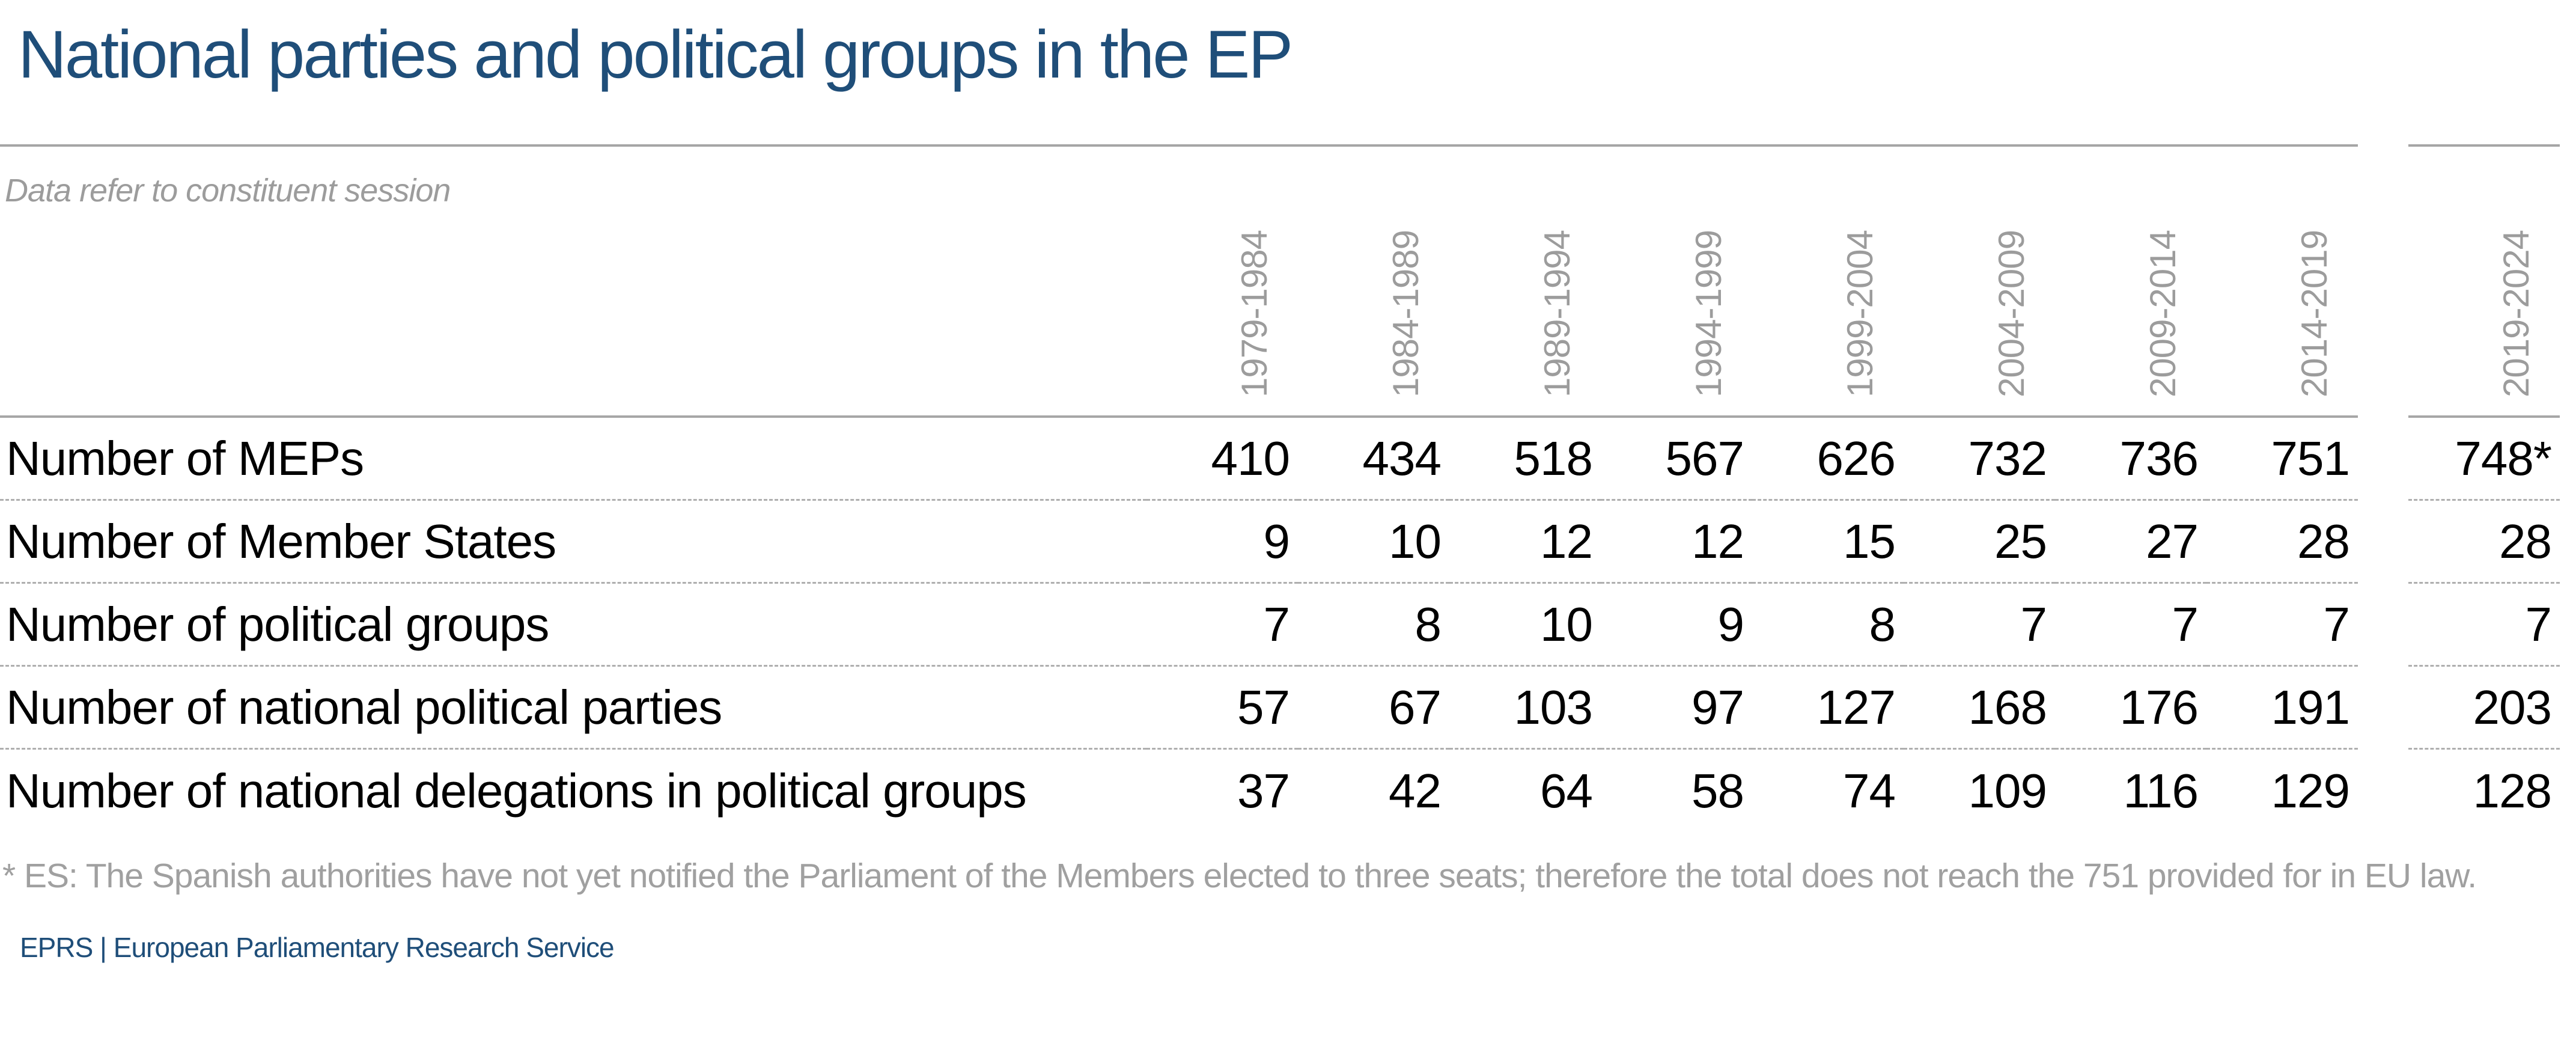 This screenshot has width=2576, height=1037. What do you see at coordinates (1828, 281) in the screenshot?
I see `column-header-1999-2004: 1999-2004` at bounding box center [1828, 281].